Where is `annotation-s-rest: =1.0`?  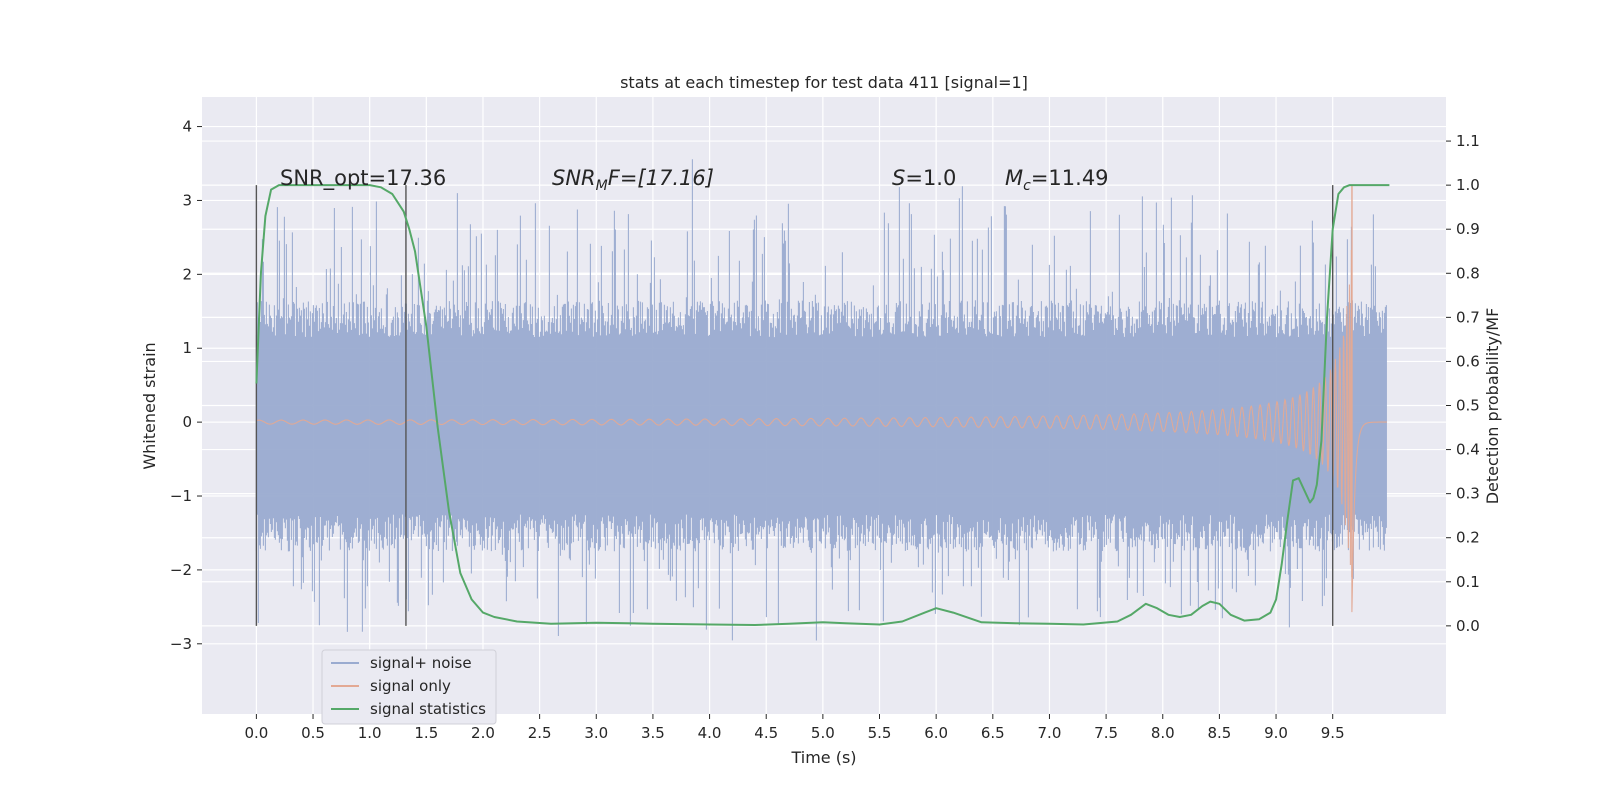
annotation-s-rest: =1.0 is located at coordinates (930, 178).